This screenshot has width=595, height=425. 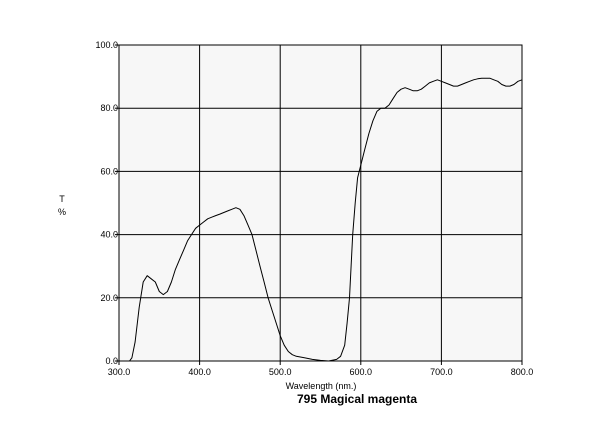 I want to click on y-axis-label-line1: T, so click(x=62, y=199).